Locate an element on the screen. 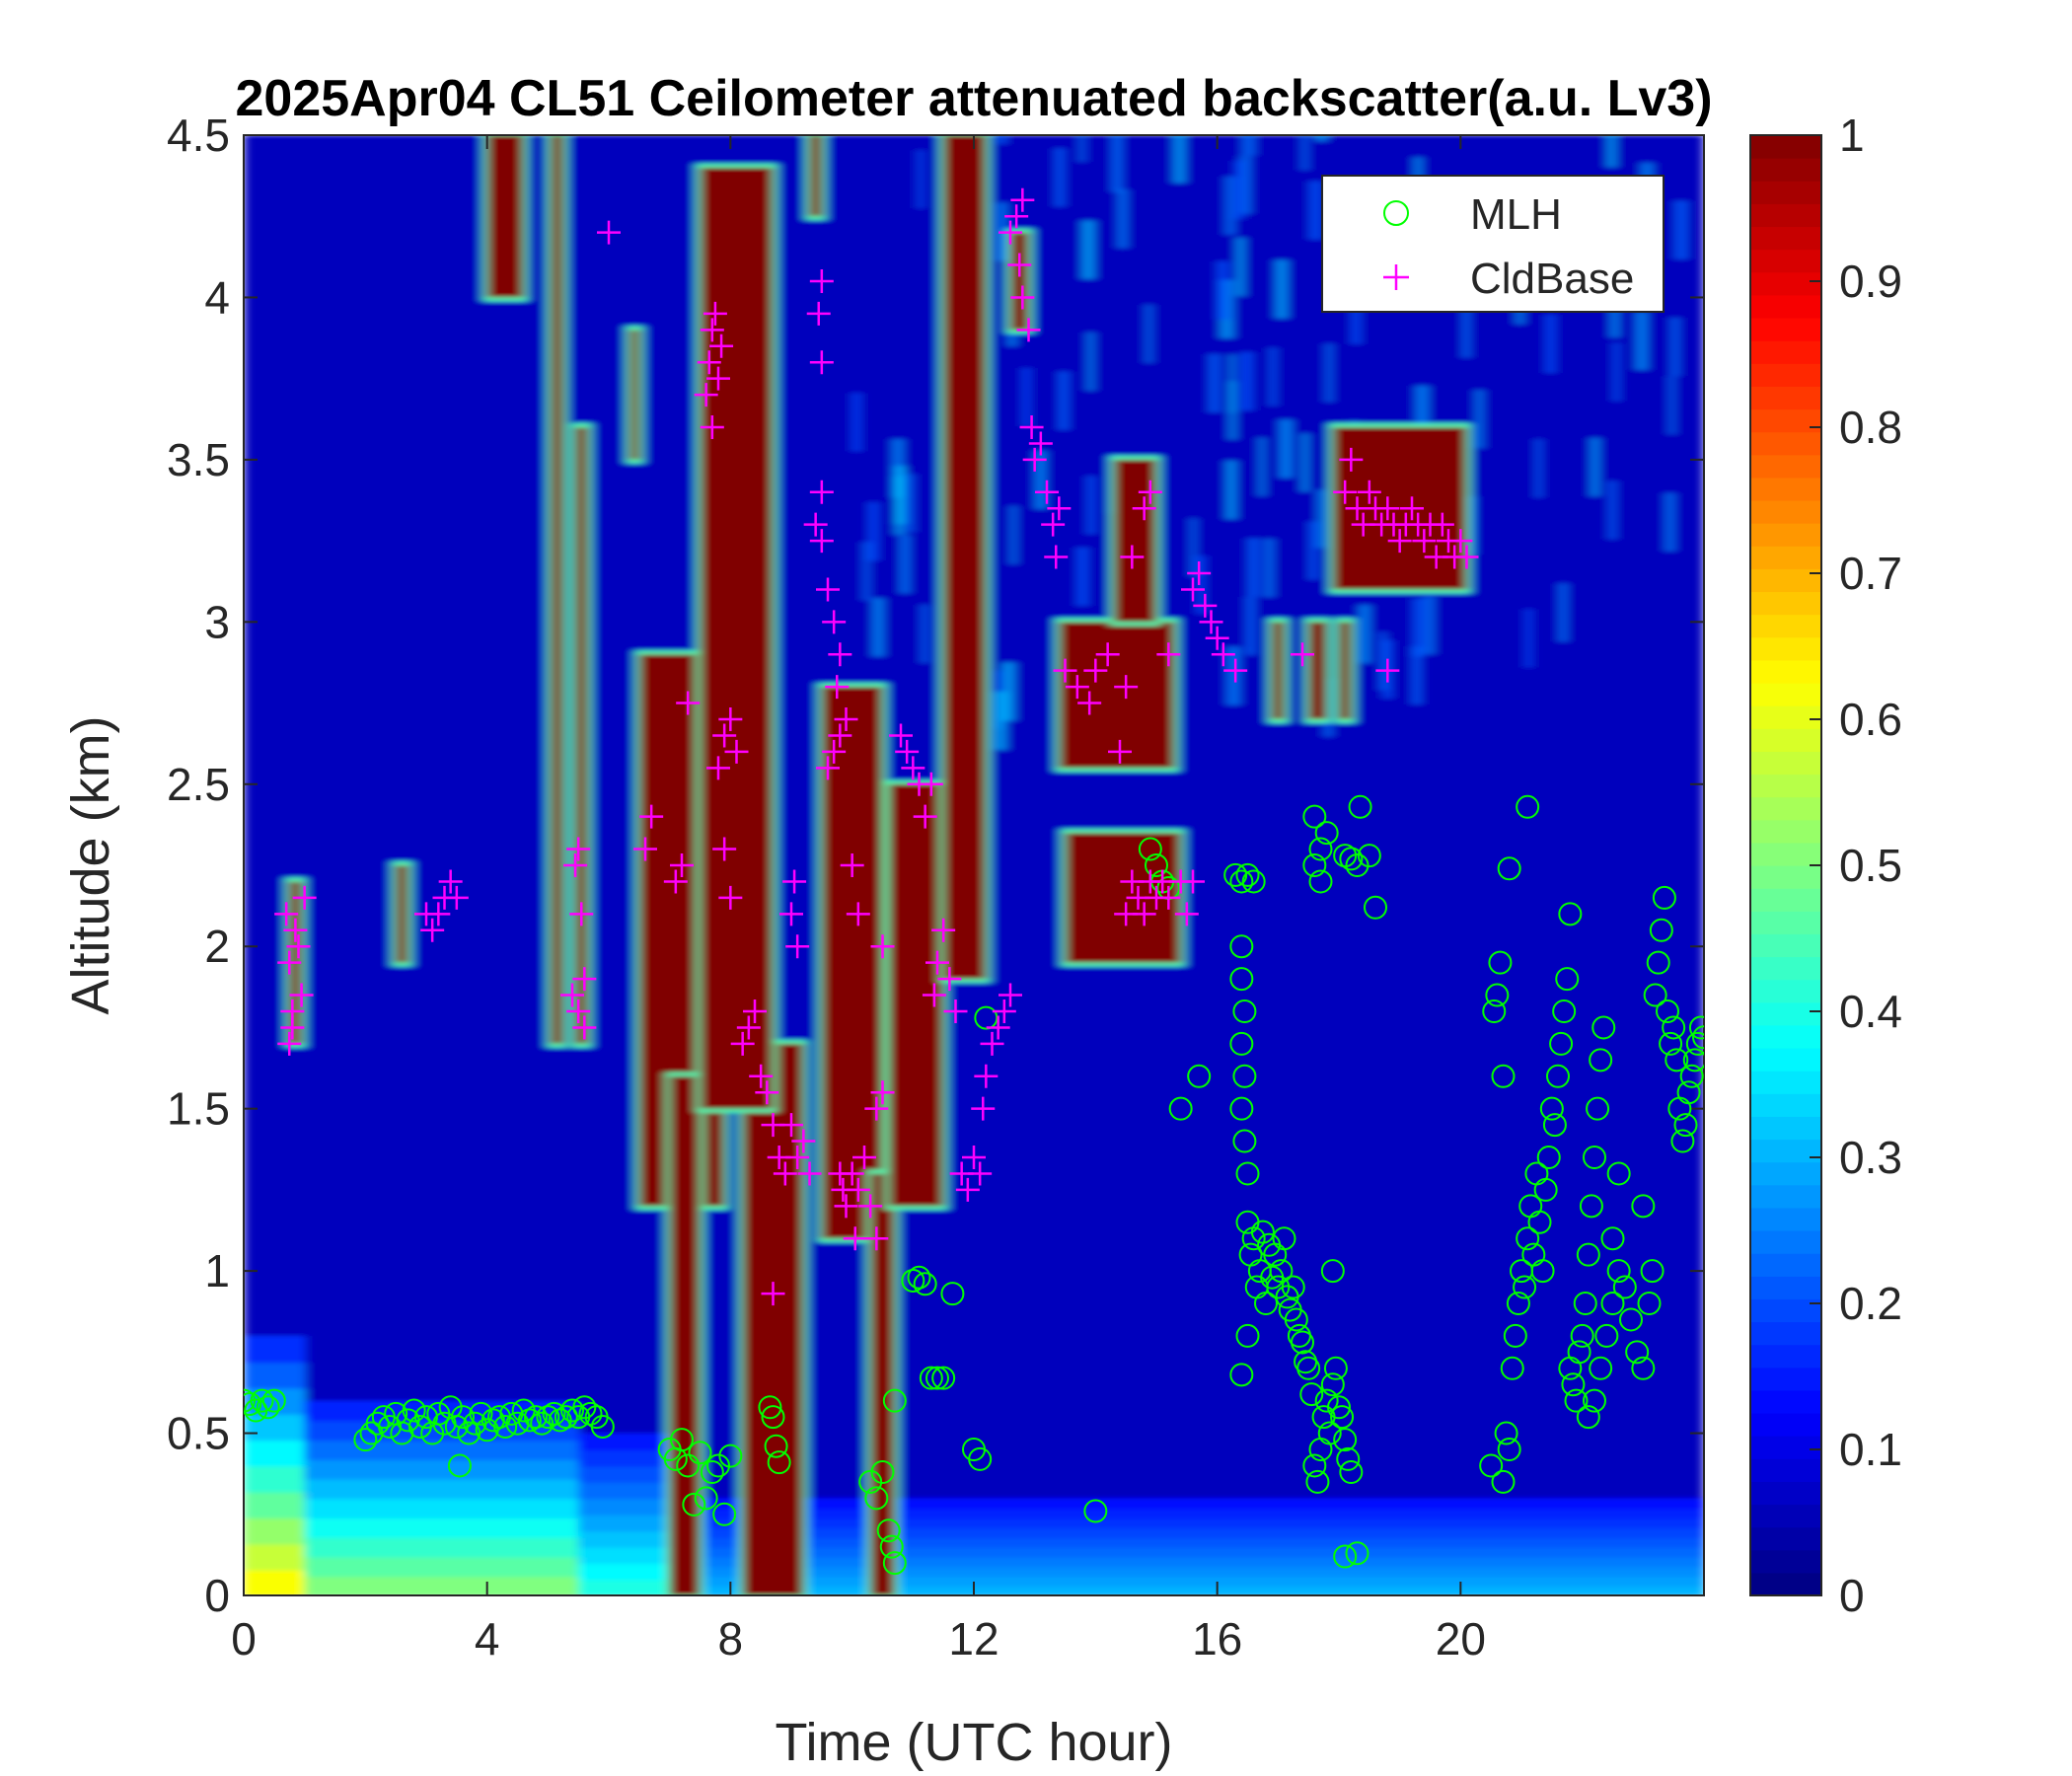  y-tick-label: 4.5 is located at coordinates (199, 136).